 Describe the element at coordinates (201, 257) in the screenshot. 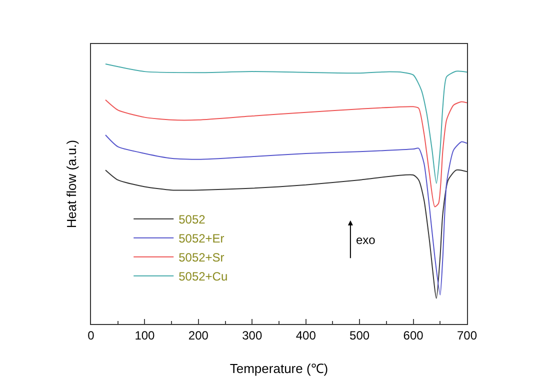

I see `legend-label: 5052+Sr` at that location.